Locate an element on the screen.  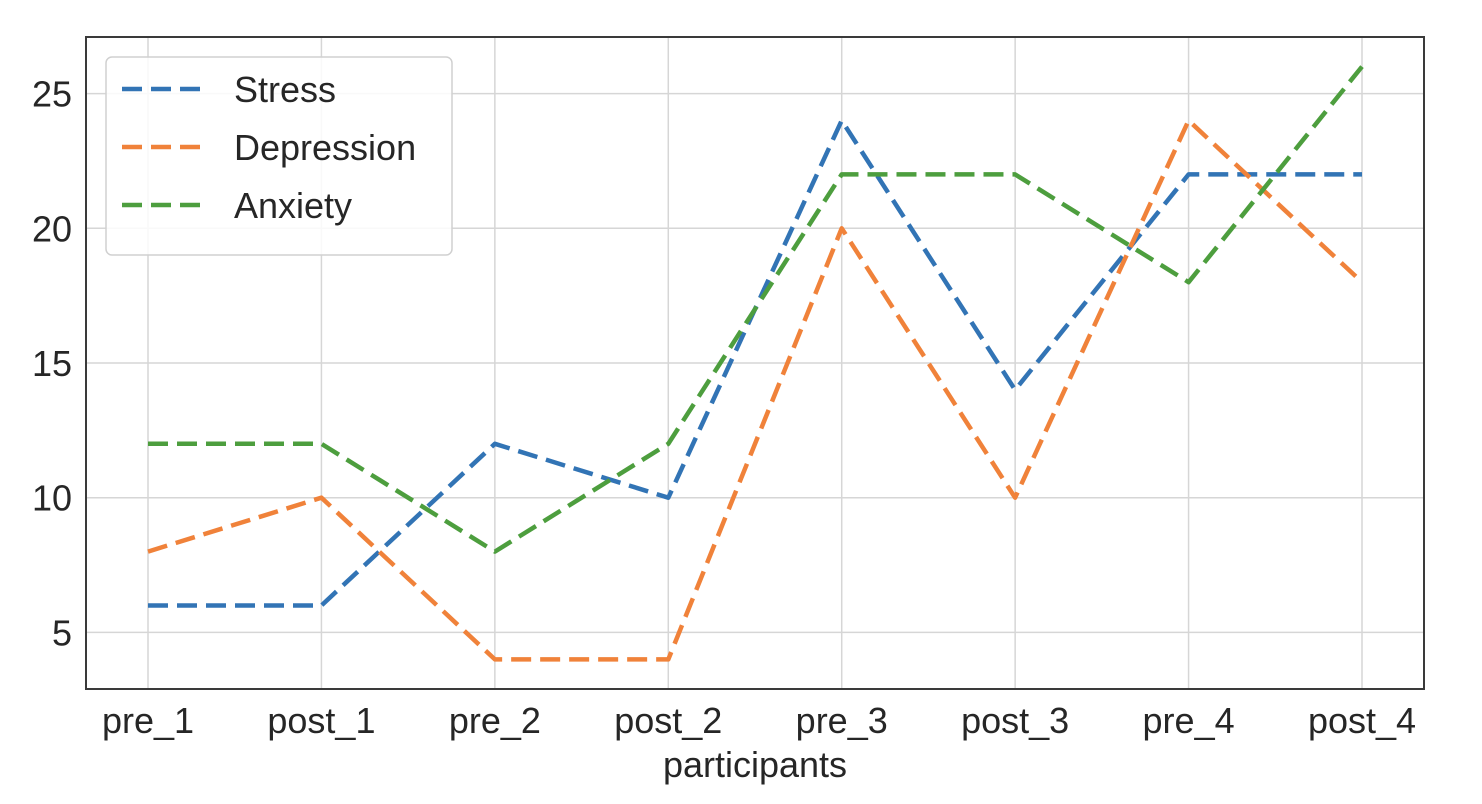
legend-label-anxiety: Anxiety is located at coordinates (293, 205).